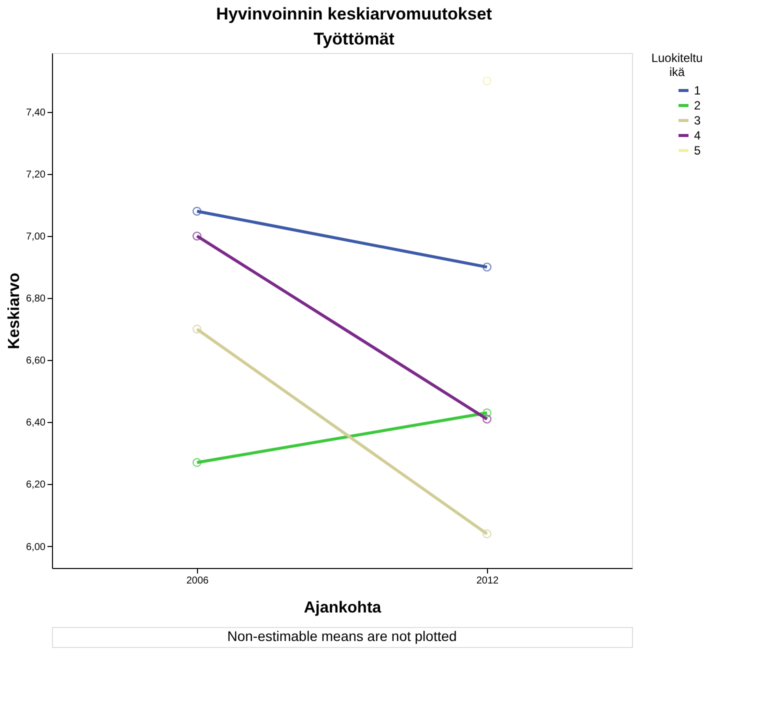 This screenshot has width=762, height=702. I want to click on y-tick-label: 7,00, so click(36, 237).